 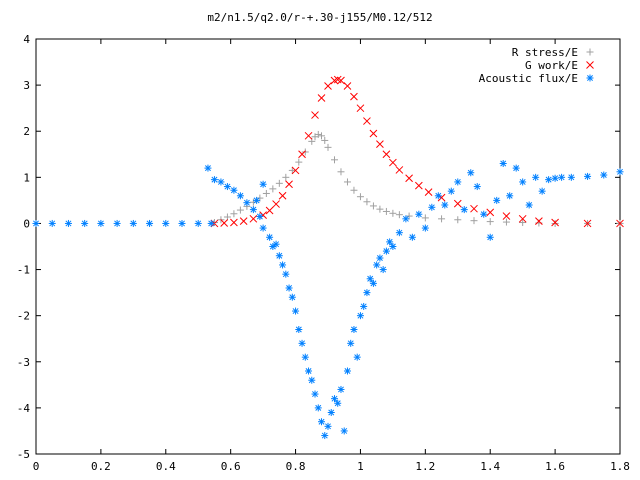 I want to click on x-tick-label: 1.6, so click(x=555, y=466).